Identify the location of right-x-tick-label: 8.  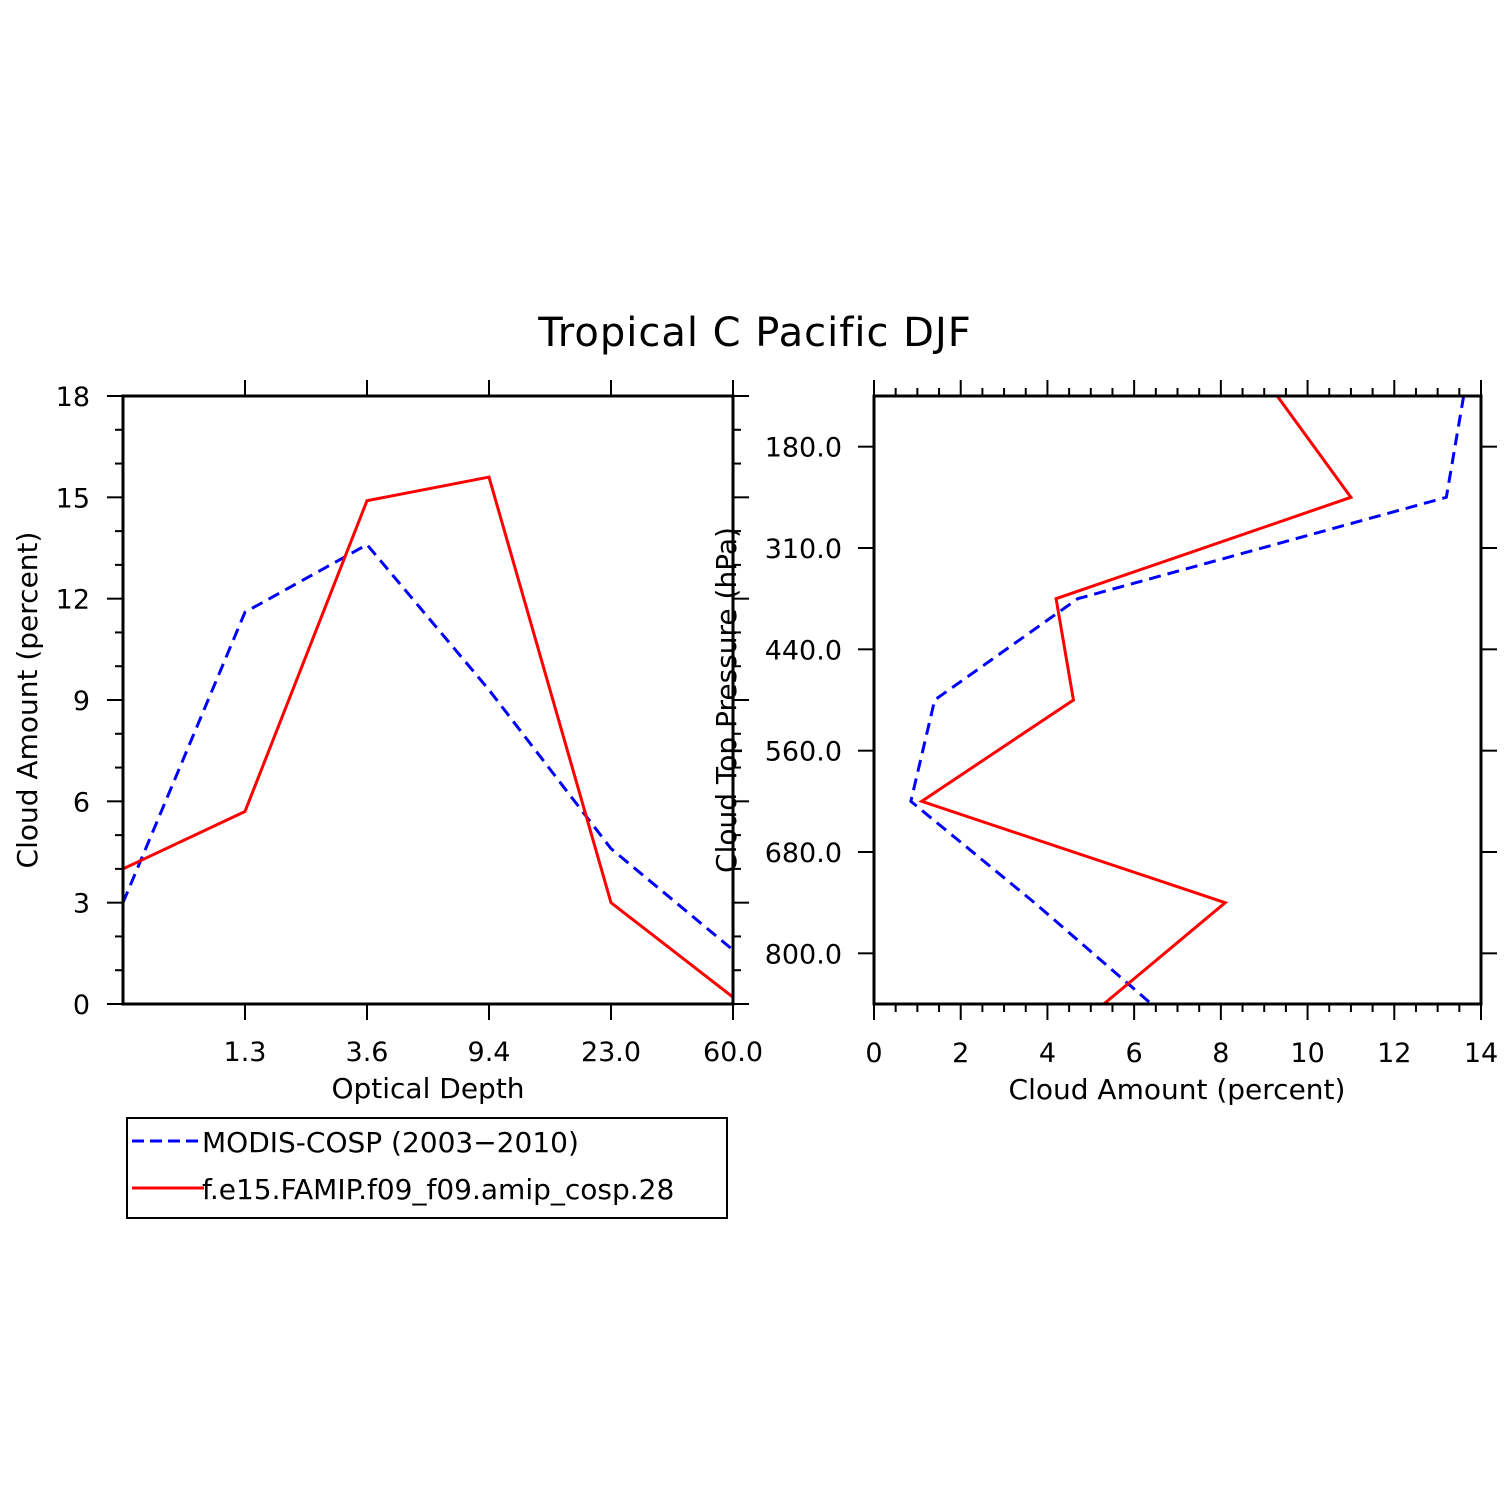
(1220, 1053).